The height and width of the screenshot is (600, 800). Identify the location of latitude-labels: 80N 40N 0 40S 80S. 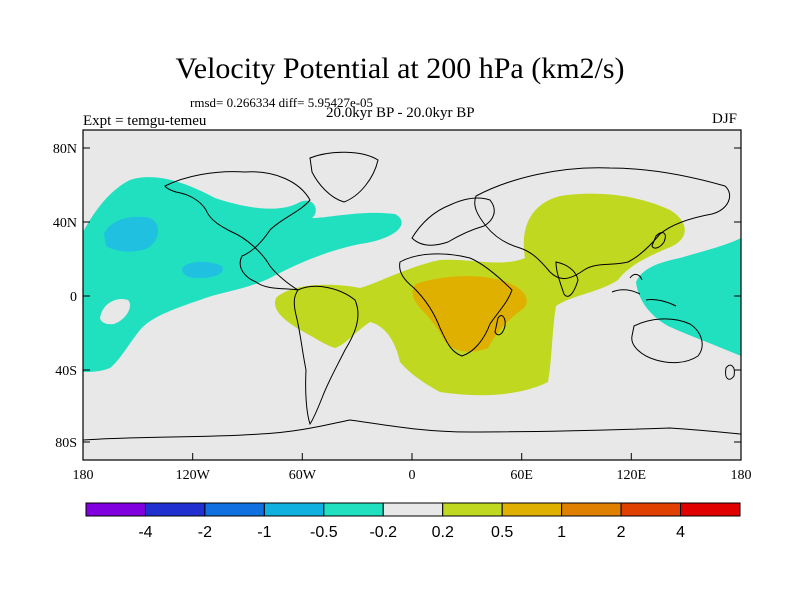
(65, 296).